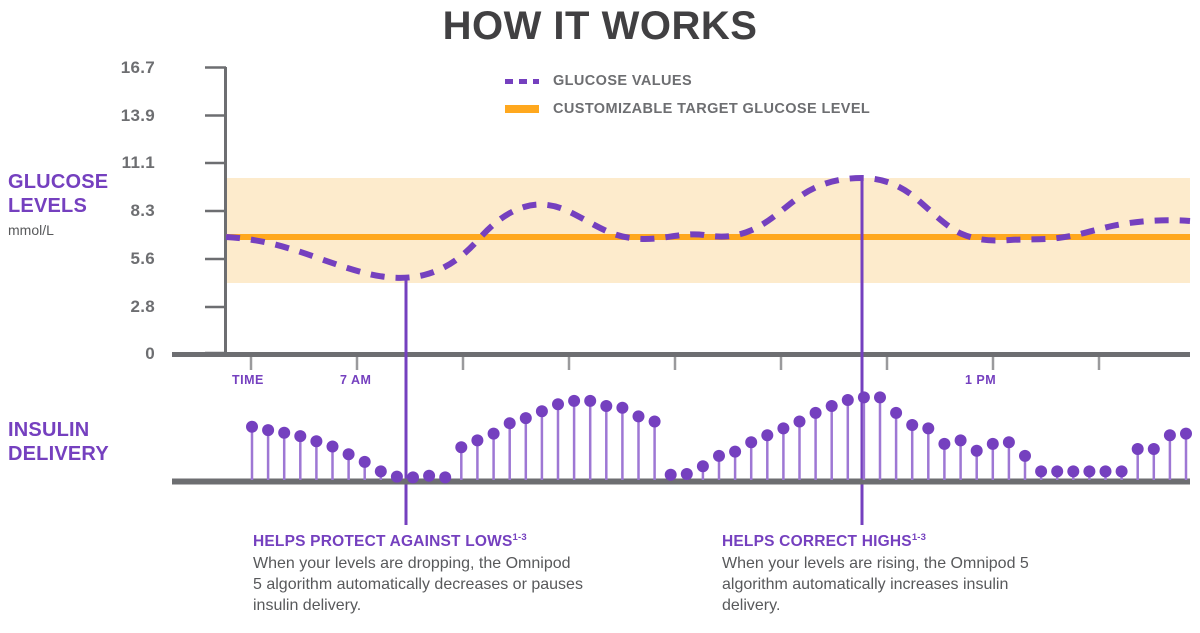  I want to click on insulin-delivery-stems, so click(719, 437).